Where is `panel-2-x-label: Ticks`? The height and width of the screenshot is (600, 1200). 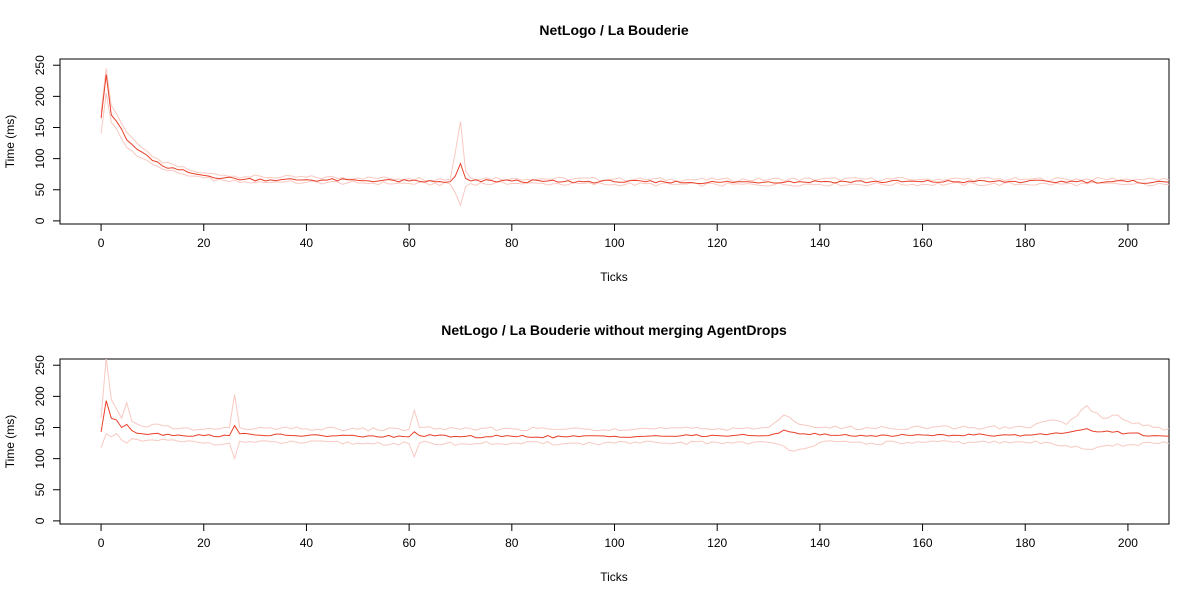 panel-2-x-label: Ticks is located at coordinates (614, 577).